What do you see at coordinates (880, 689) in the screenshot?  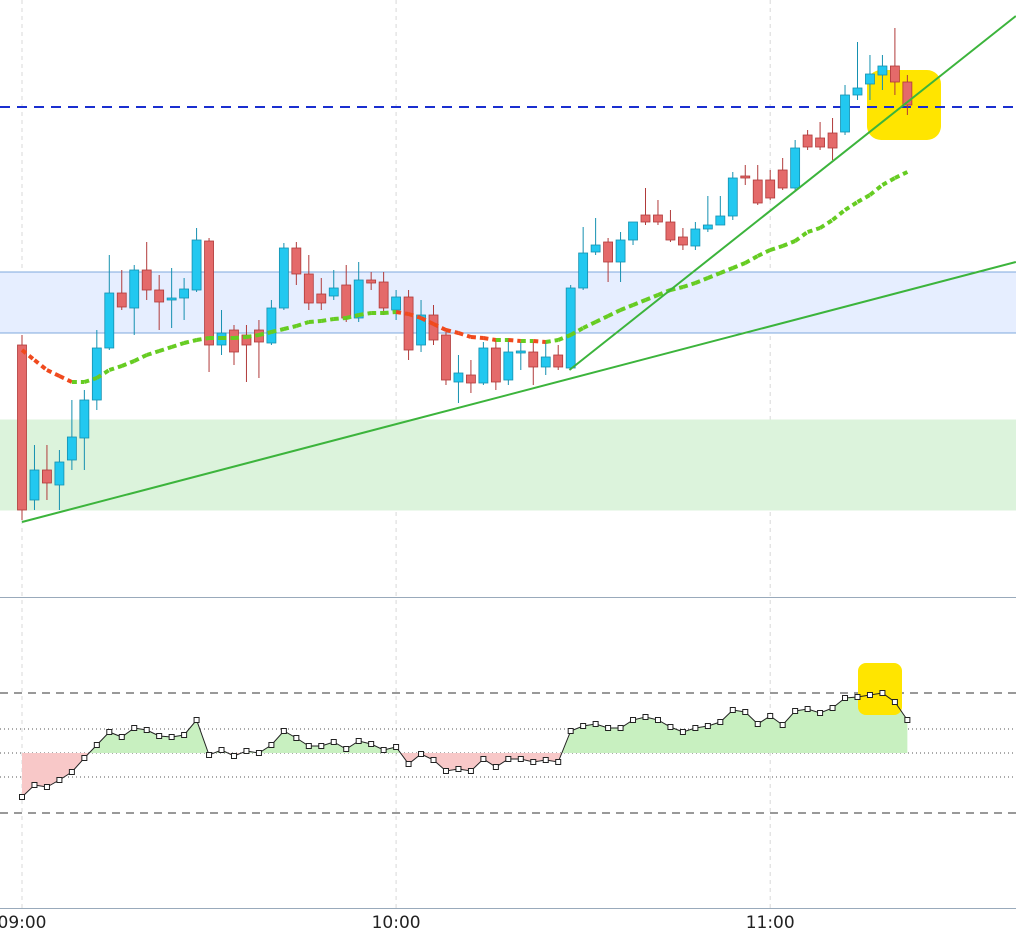 I see `highlight-box` at bounding box center [880, 689].